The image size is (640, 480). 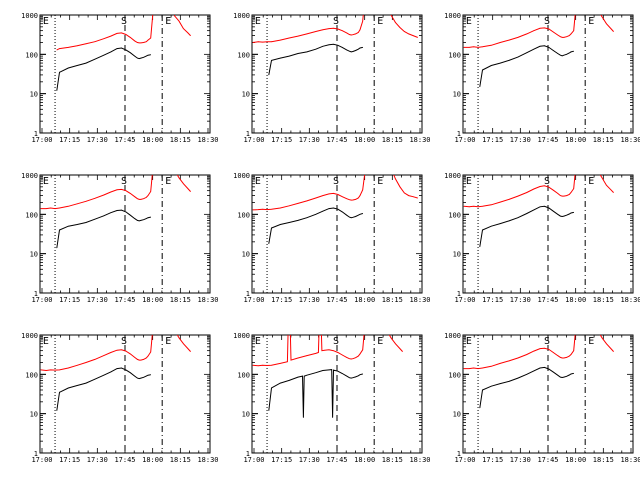 I want to click on series-group, so click(x=335, y=209).